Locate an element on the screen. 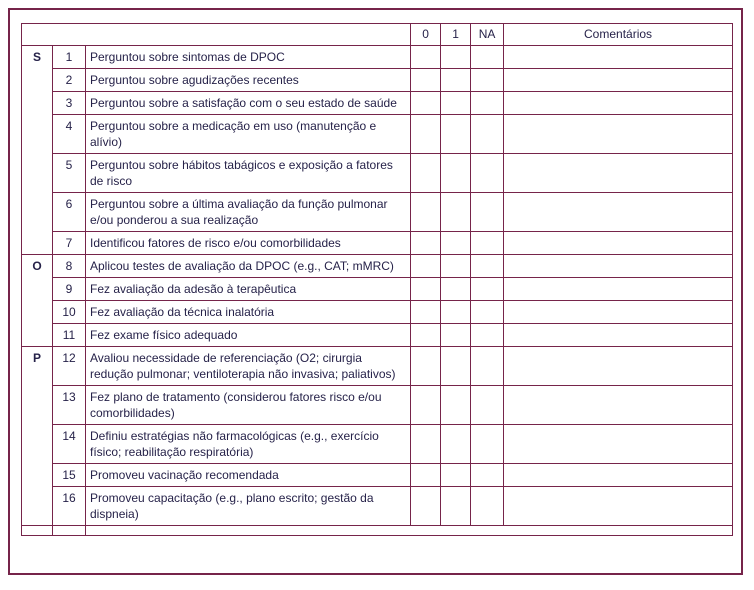 This screenshot has width=754, height=590. checklist-row: 11 Fez exame físico adequado is located at coordinates (378, 334).